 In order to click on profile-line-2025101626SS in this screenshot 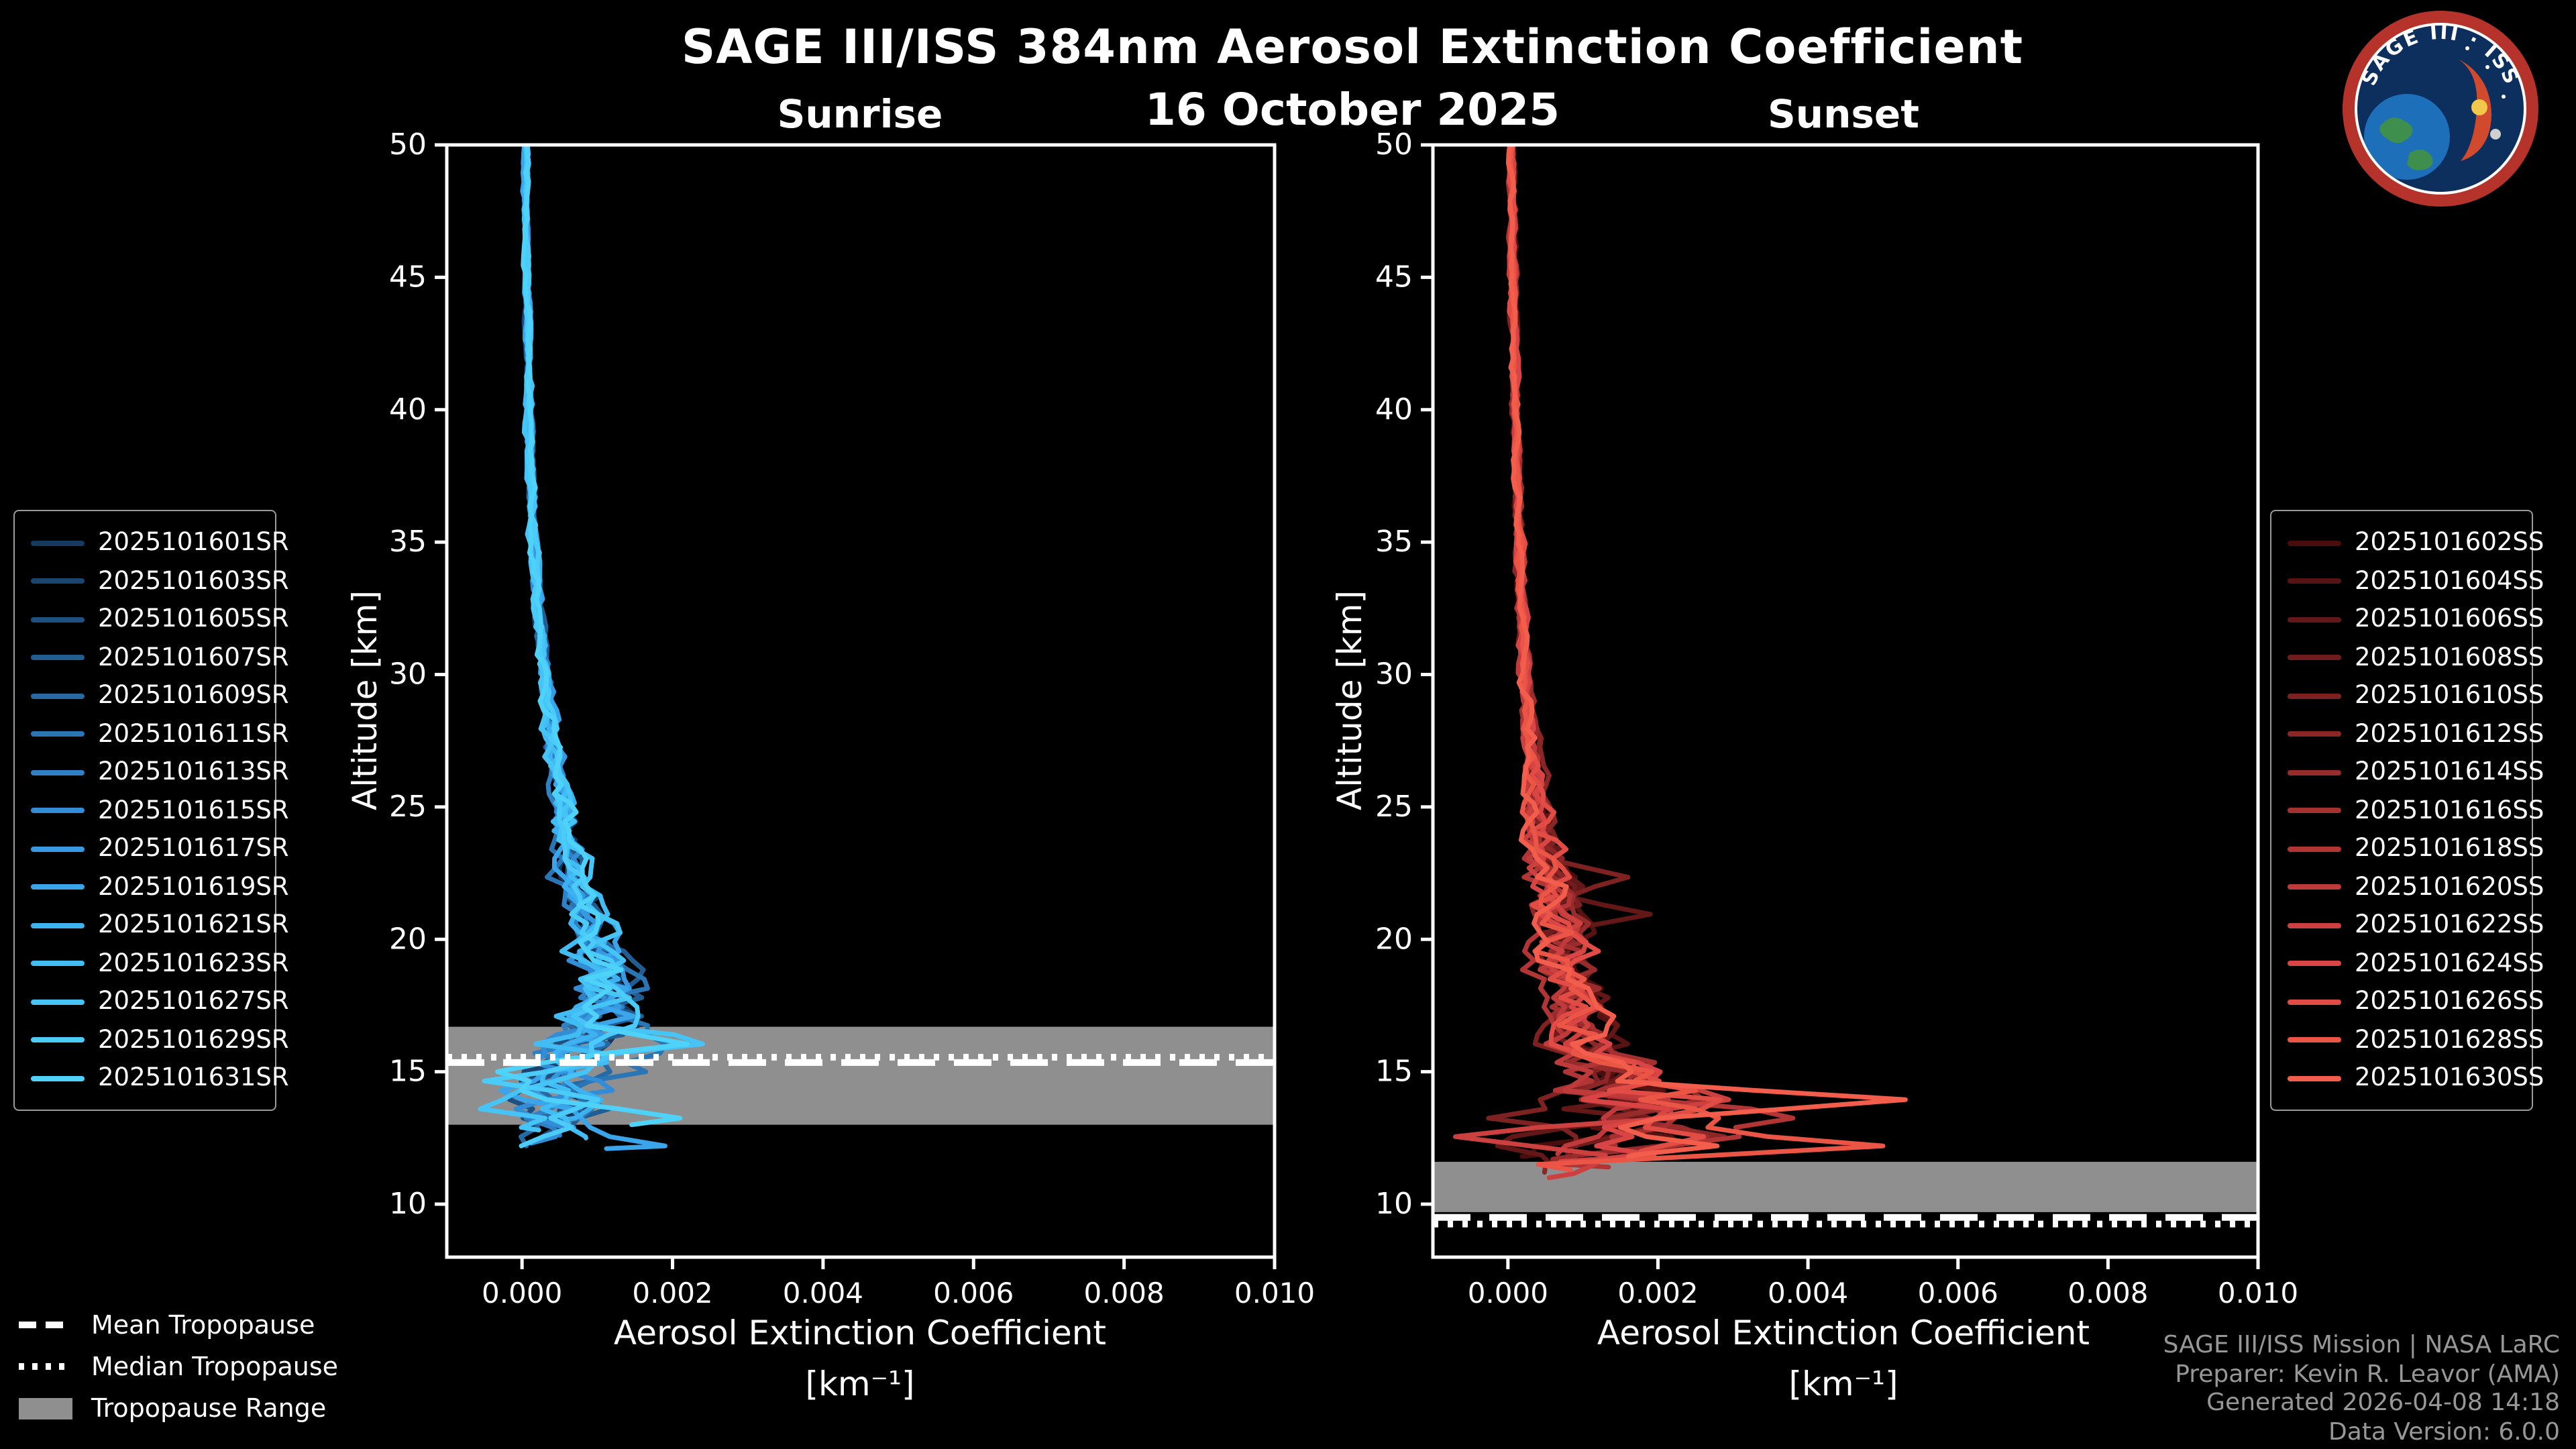, I will do `click(1614, 649)`.